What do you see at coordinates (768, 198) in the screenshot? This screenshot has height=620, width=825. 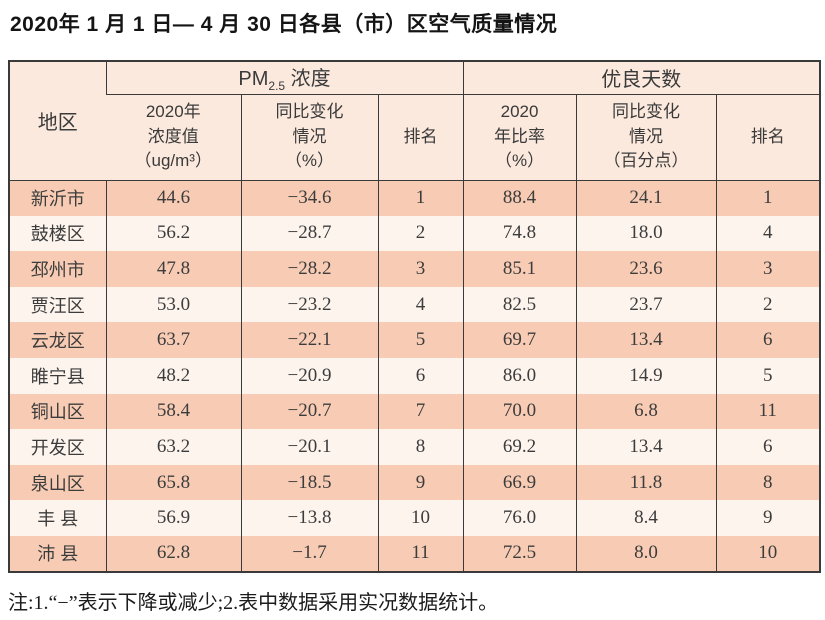 I see `good-rank-cell: 1` at bounding box center [768, 198].